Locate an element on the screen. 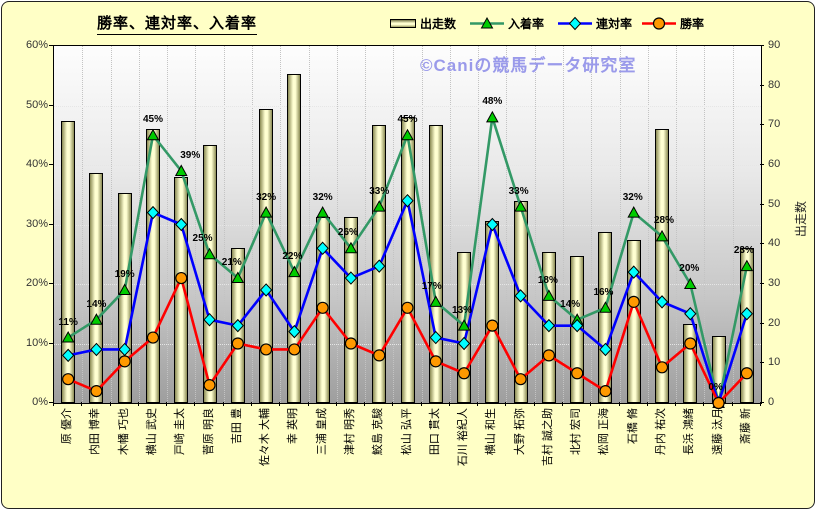  category-label: 石川 裕紀人 is located at coordinates (463, 437).